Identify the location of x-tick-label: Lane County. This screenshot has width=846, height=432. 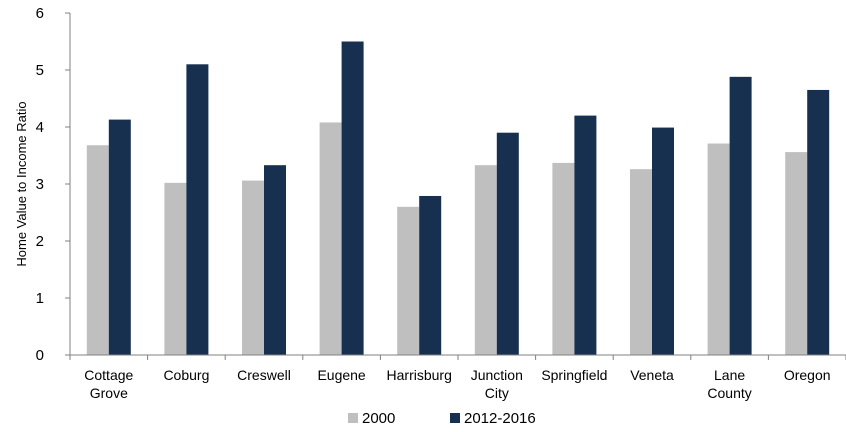
(729, 384).